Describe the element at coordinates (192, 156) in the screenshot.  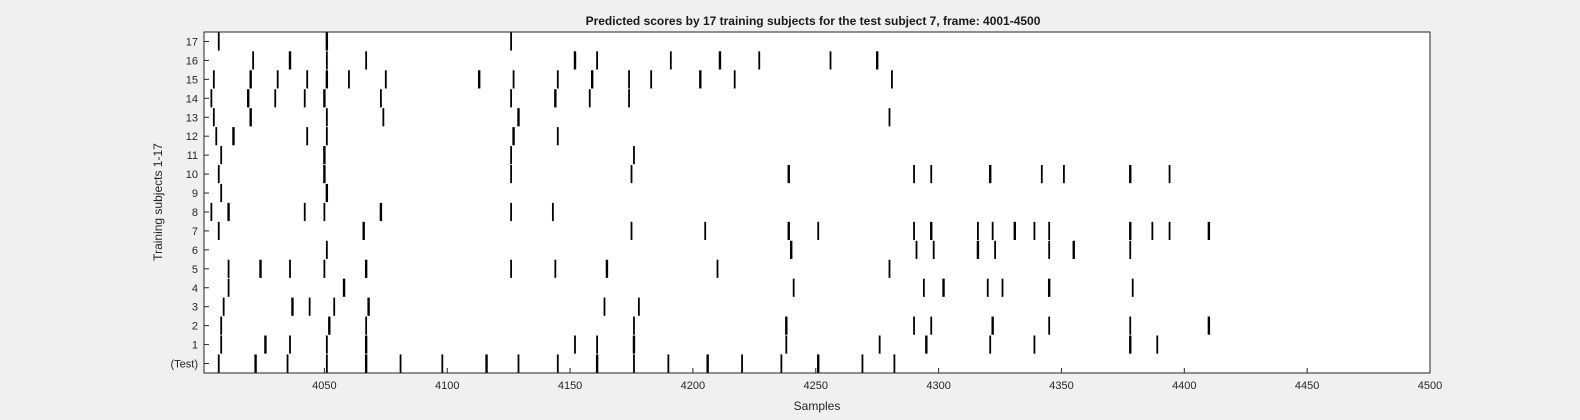
I see `y-tick-label: 11` at that location.